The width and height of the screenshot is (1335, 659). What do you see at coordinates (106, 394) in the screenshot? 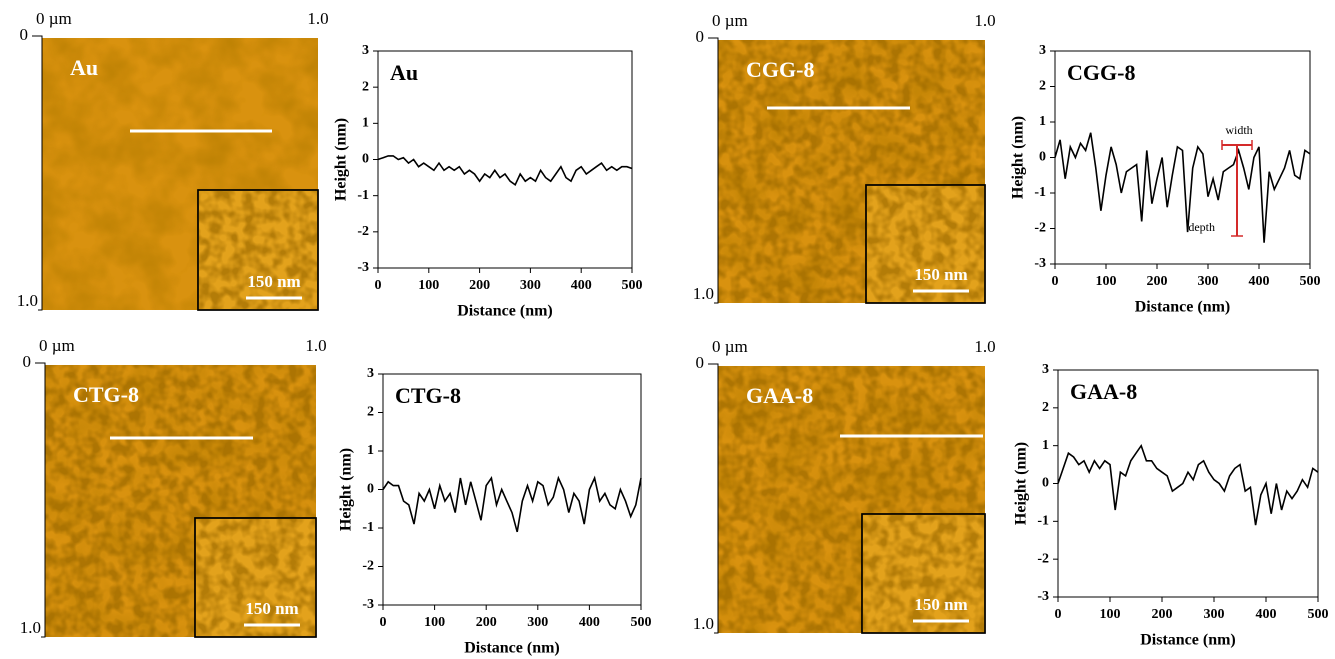
I see `image-label: CTG-8` at bounding box center [106, 394].